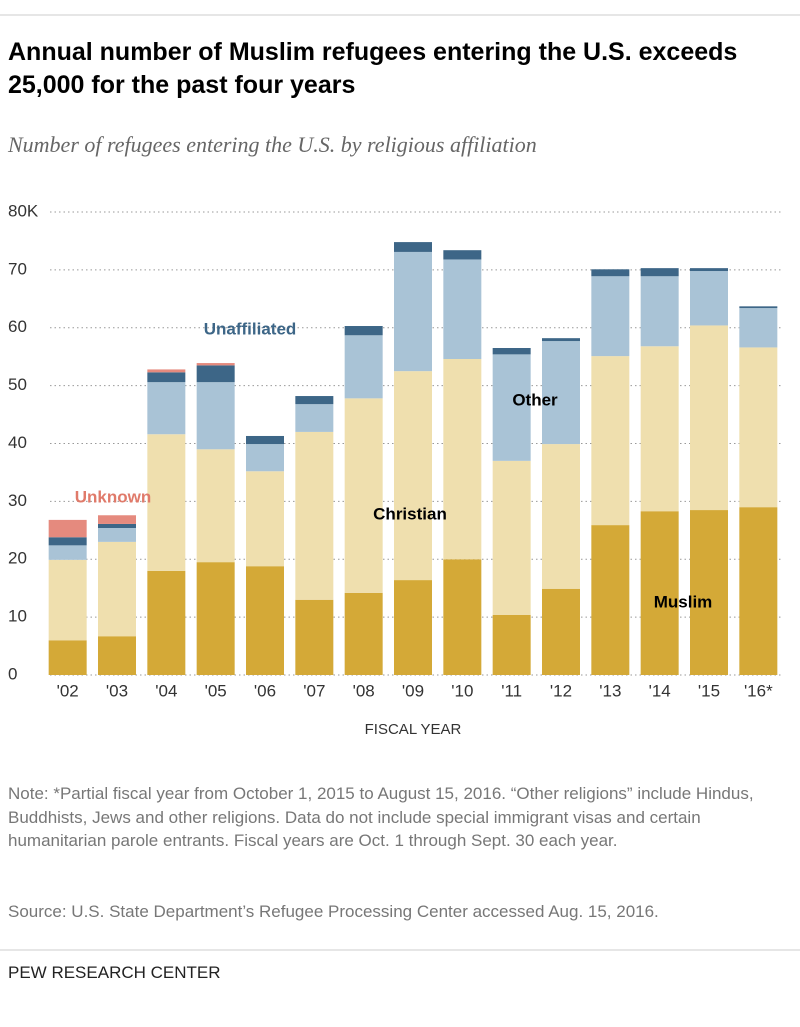  I want to click on y-tick-label: 30, so click(17, 500).